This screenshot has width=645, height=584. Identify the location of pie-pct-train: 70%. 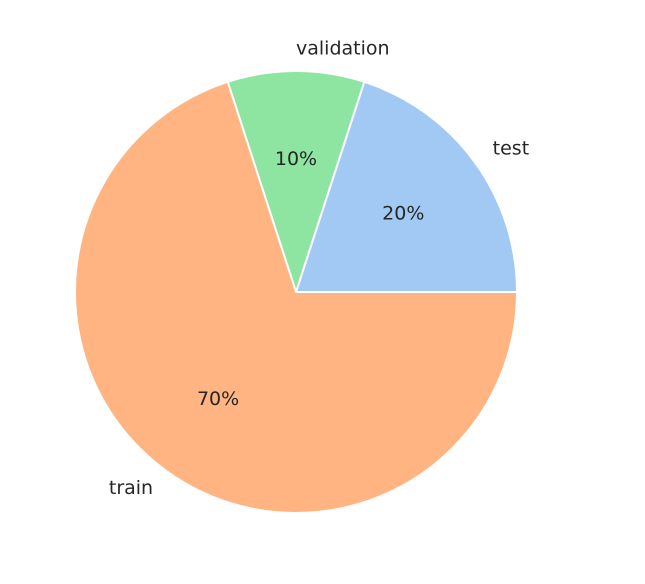
(218, 399).